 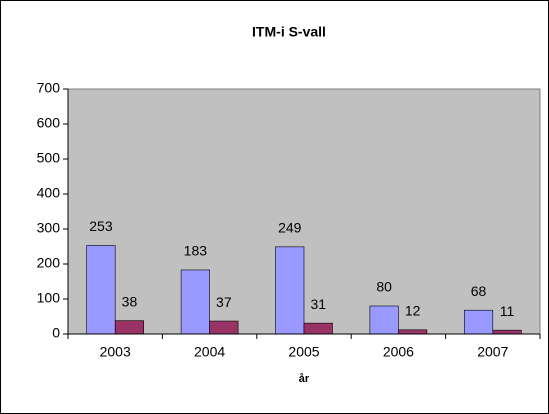 What do you see at coordinates (49, 123) in the screenshot?
I see `y-tick-label: 600` at bounding box center [49, 123].